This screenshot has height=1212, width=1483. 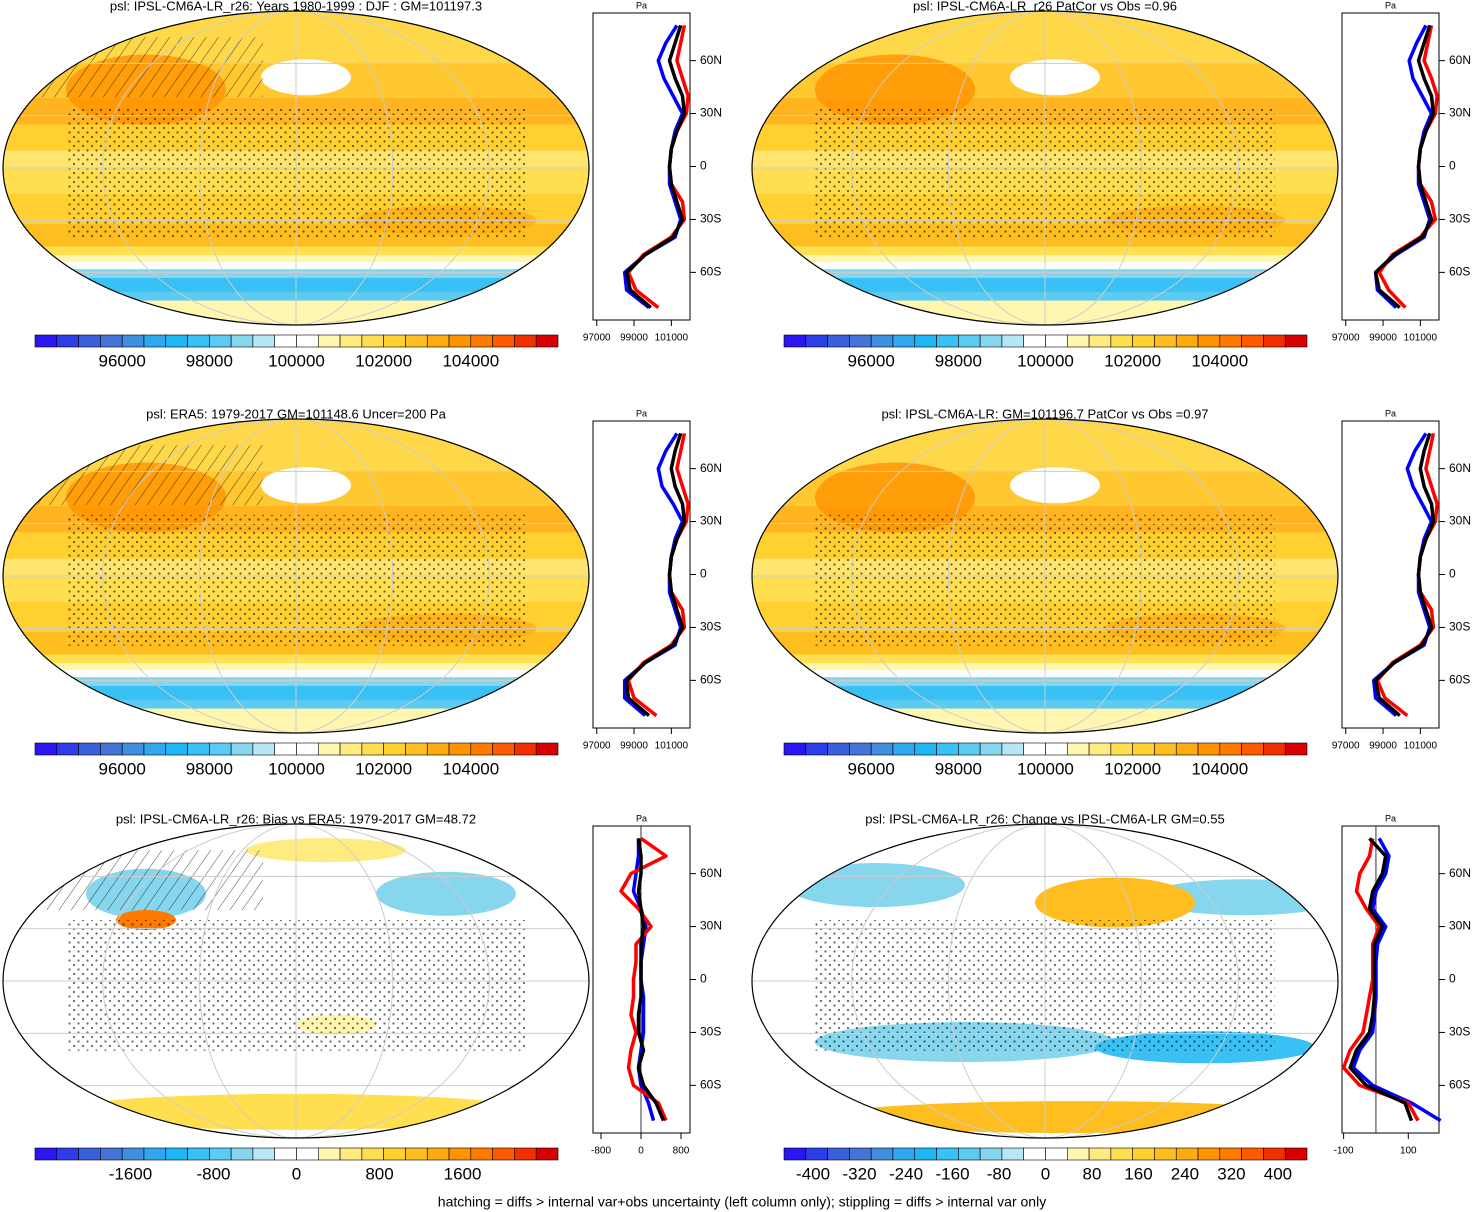 I want to click on colorbar-label: 102000, so click(x=1132, y=768).